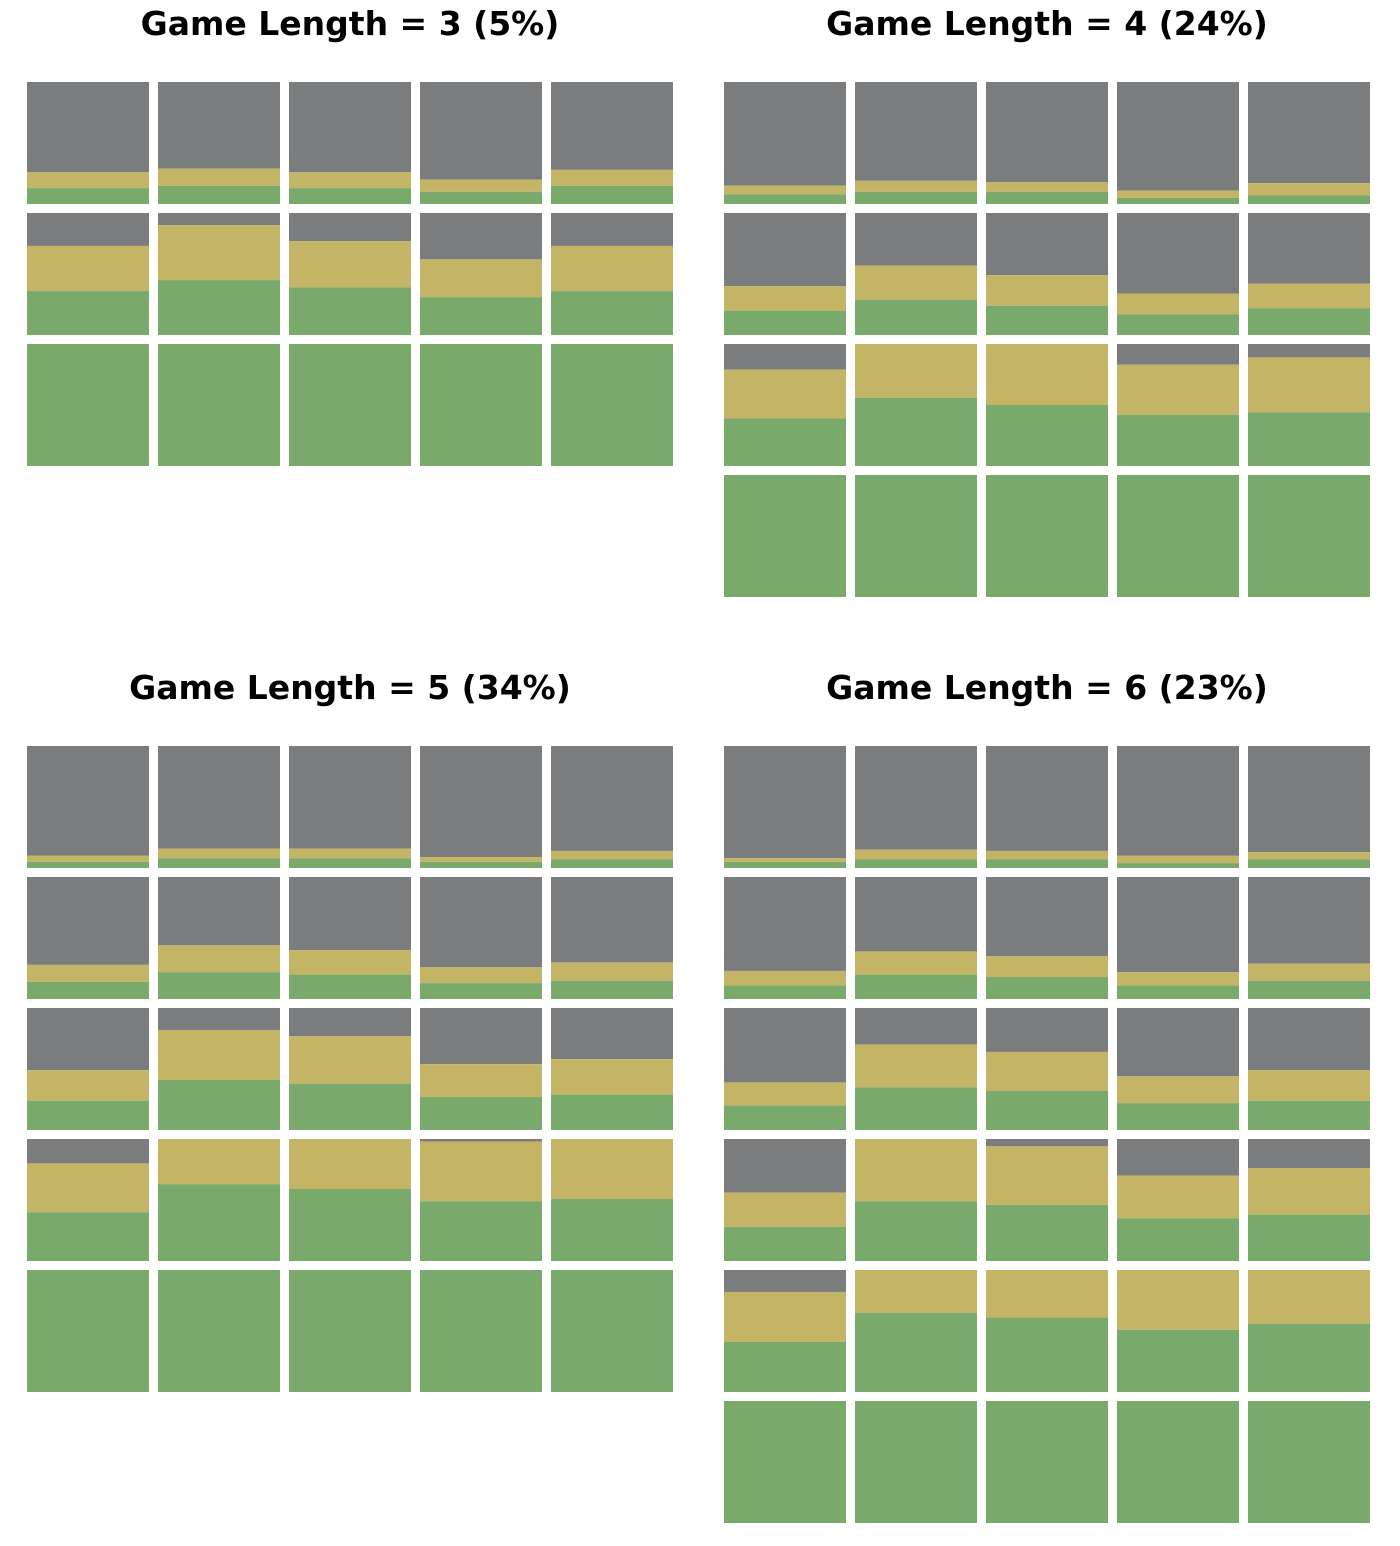 The width and height of the screenshot is (1400, 1546). Describe the element at coordinates (785, 274) in the screenshot. I see `tile-r2-c1` at that location.